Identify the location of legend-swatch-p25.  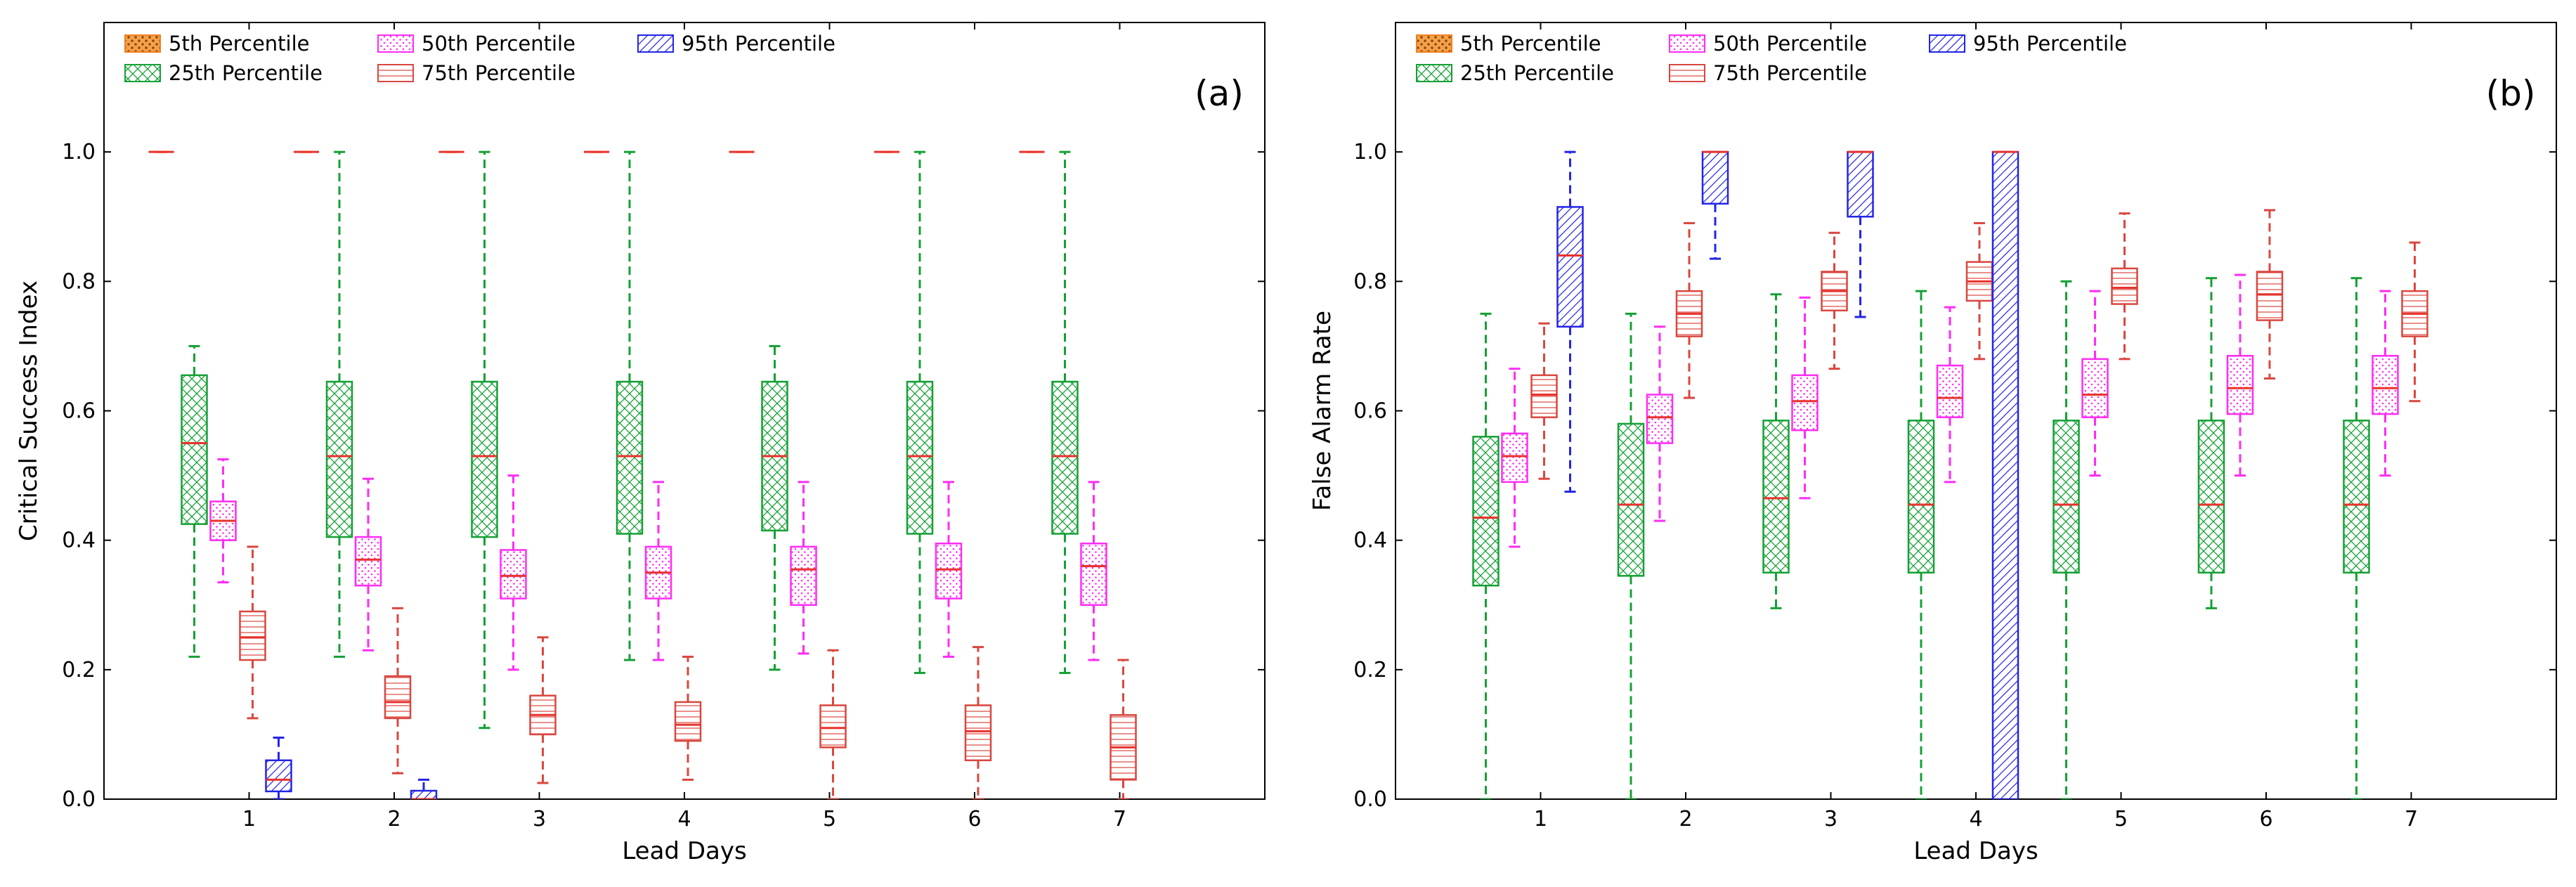
(142, 73).